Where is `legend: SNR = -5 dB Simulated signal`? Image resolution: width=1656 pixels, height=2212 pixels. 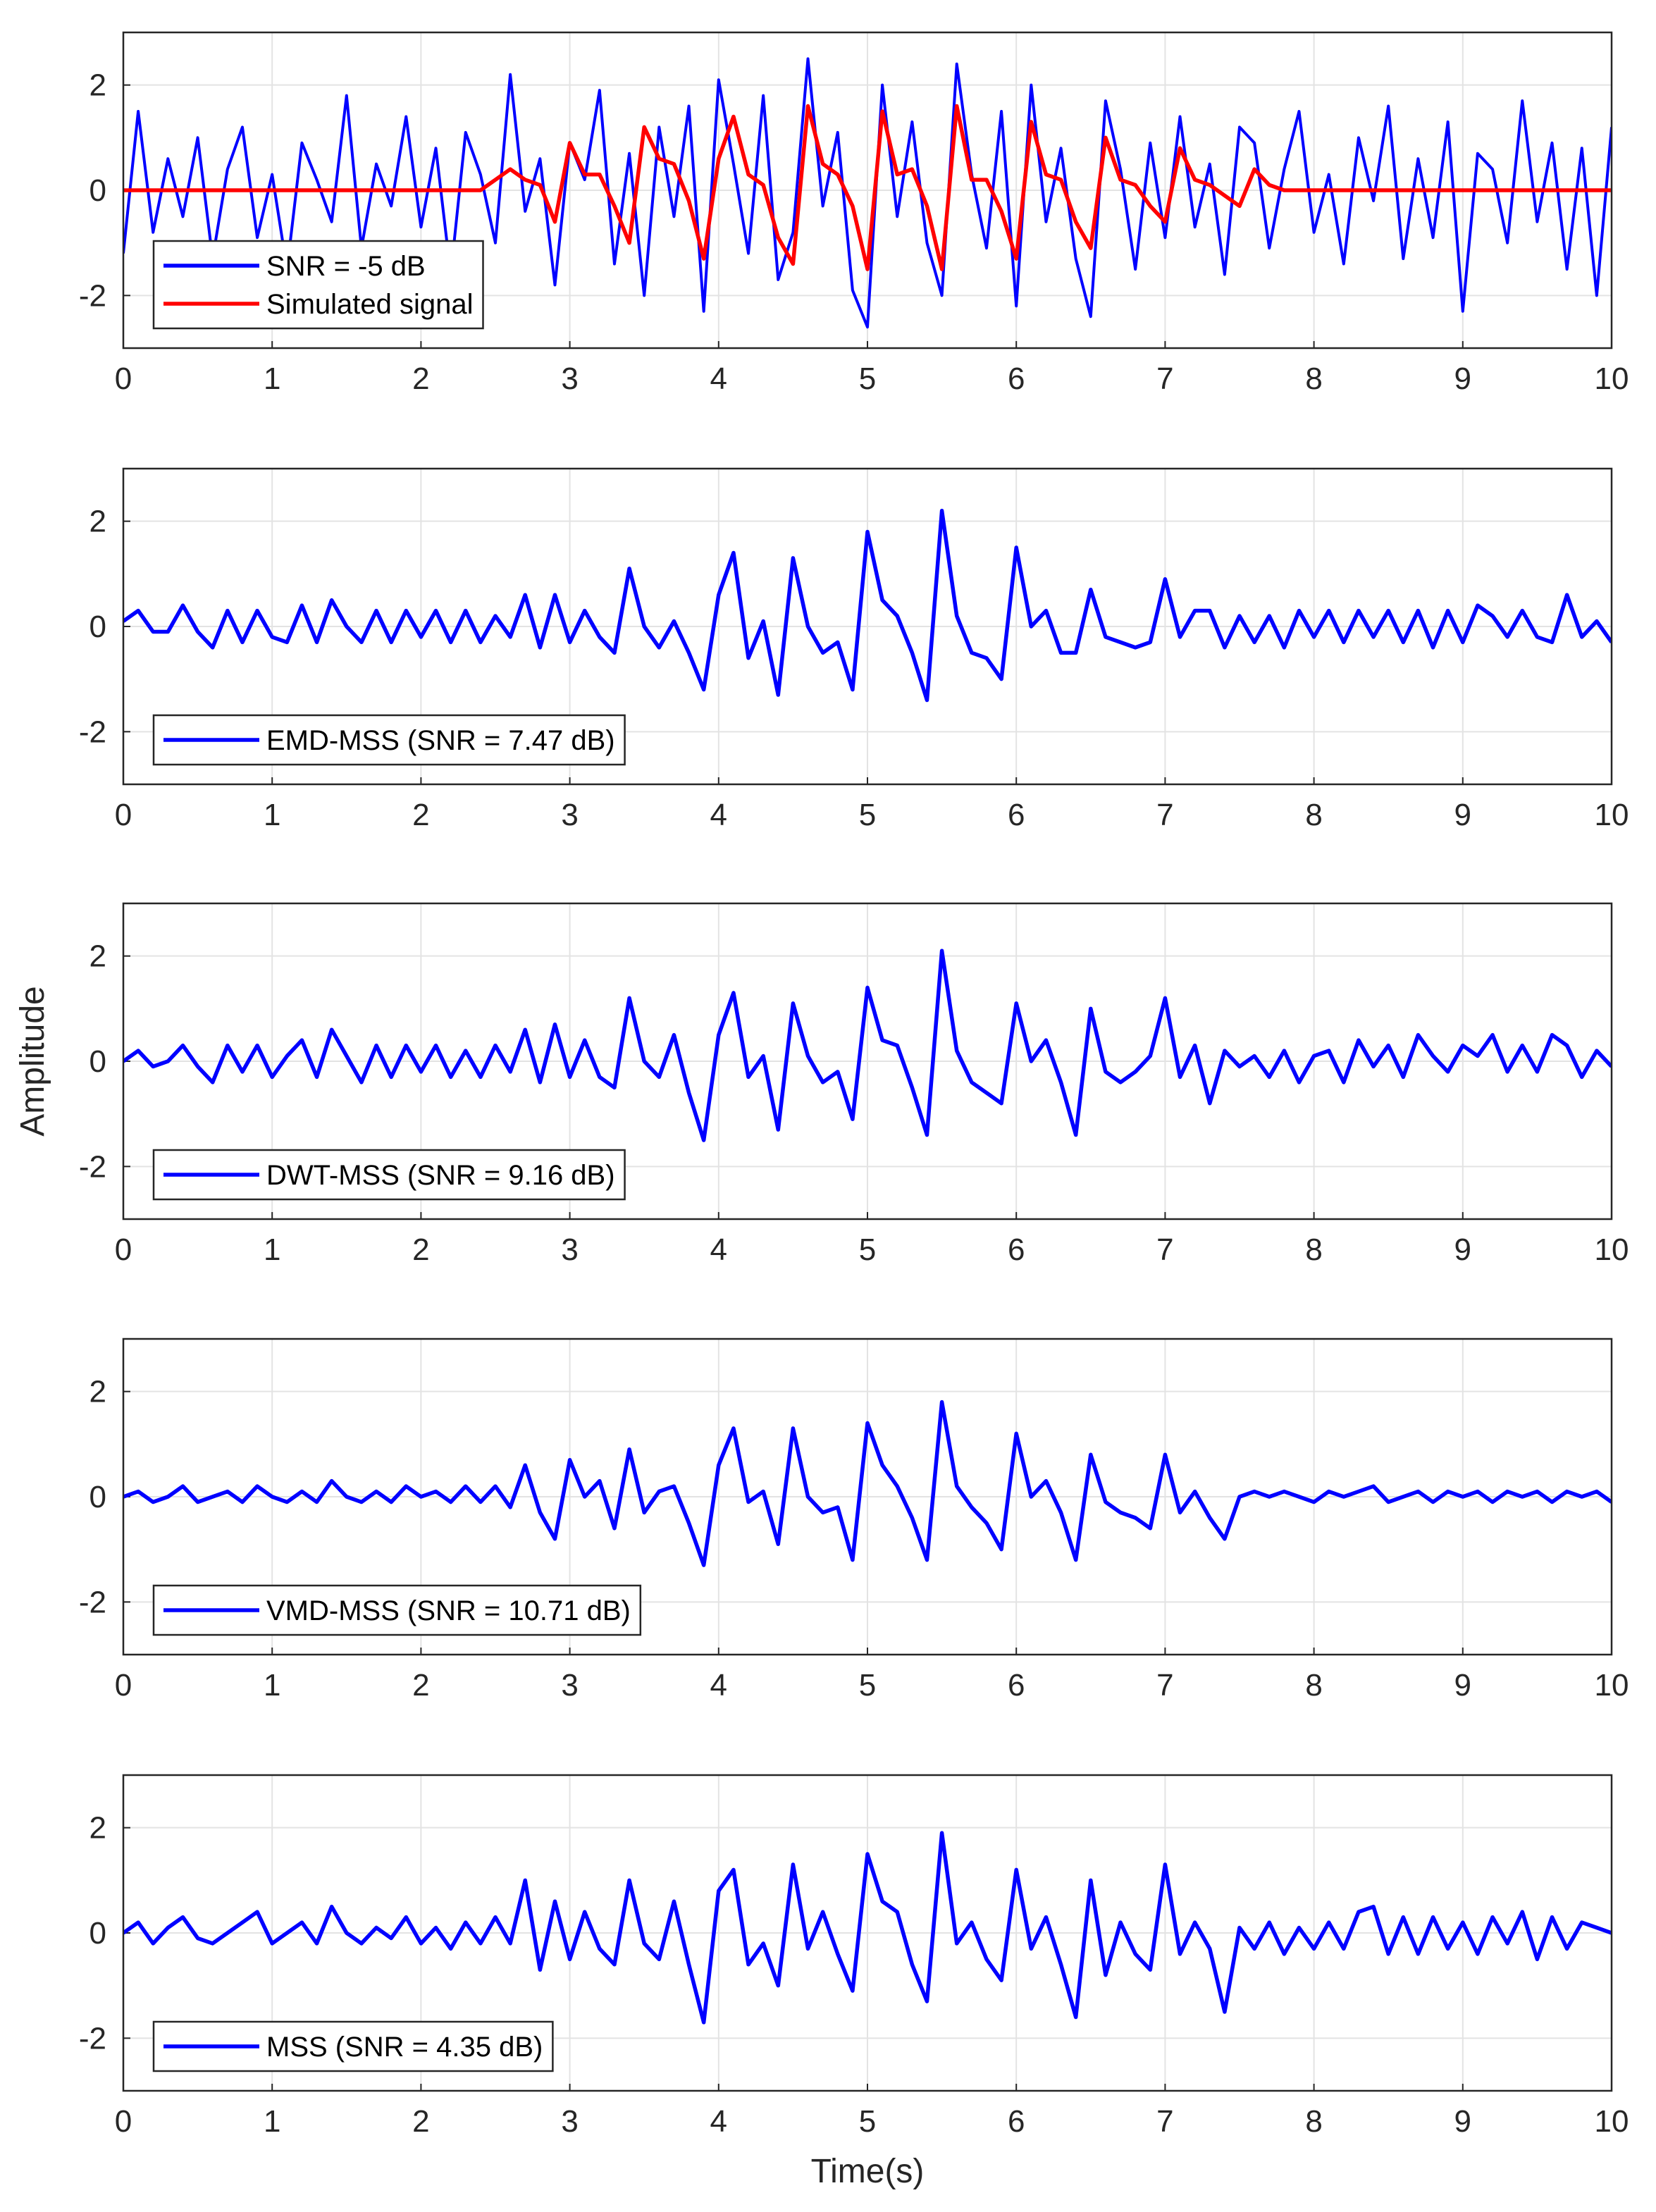
legend: SNR = -5 dB Simulated signal is located at coordinates (318, 285).